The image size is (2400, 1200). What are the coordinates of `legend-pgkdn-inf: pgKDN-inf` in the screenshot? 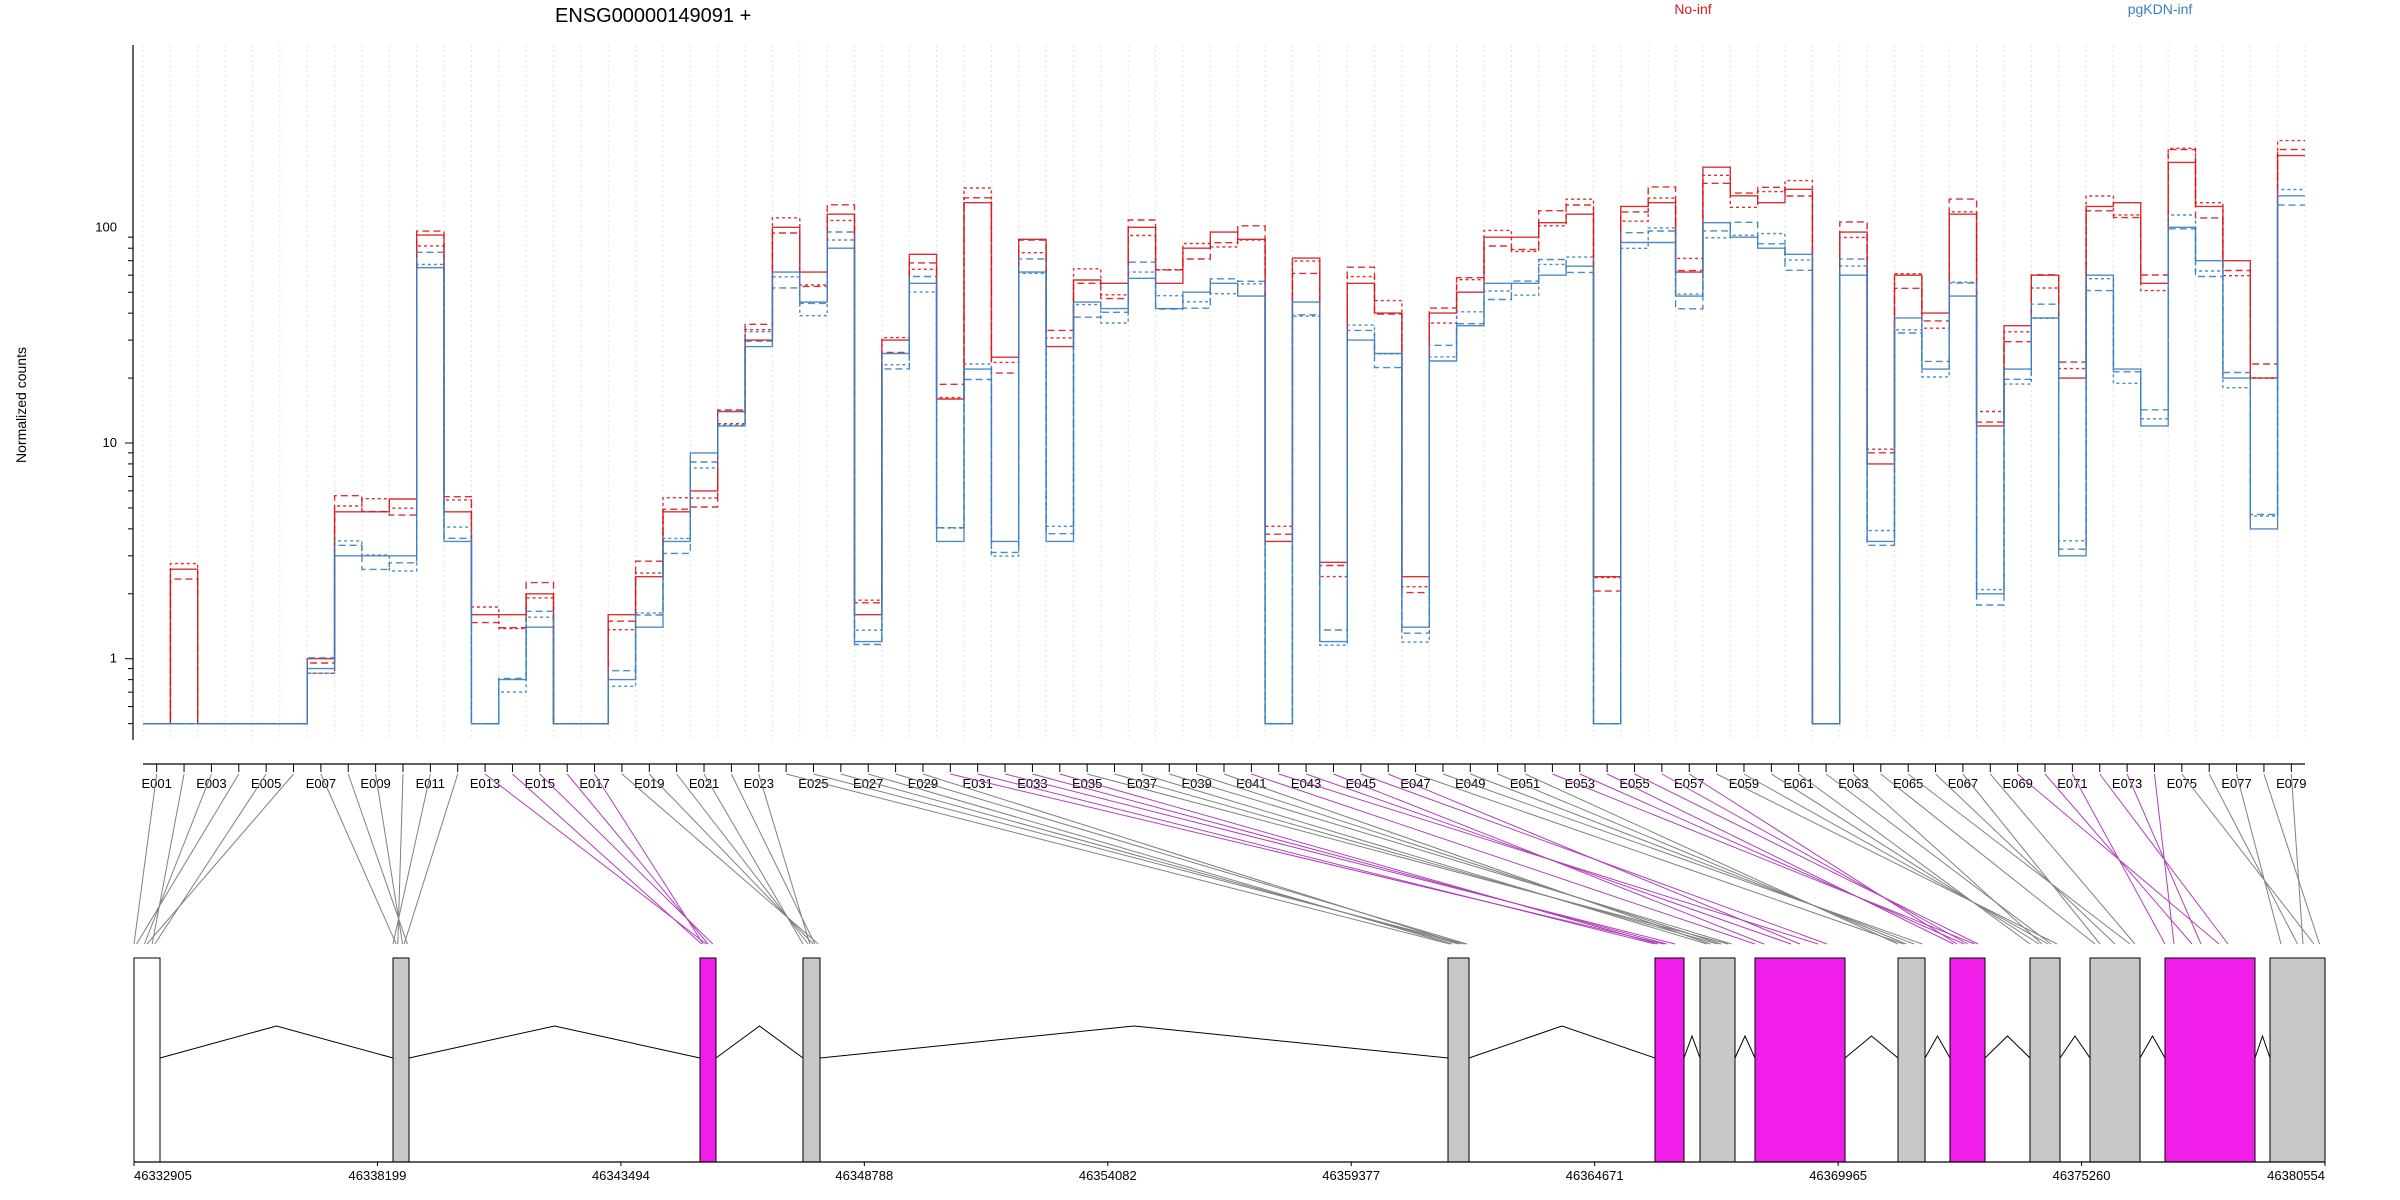 It's located at (2160, 9).